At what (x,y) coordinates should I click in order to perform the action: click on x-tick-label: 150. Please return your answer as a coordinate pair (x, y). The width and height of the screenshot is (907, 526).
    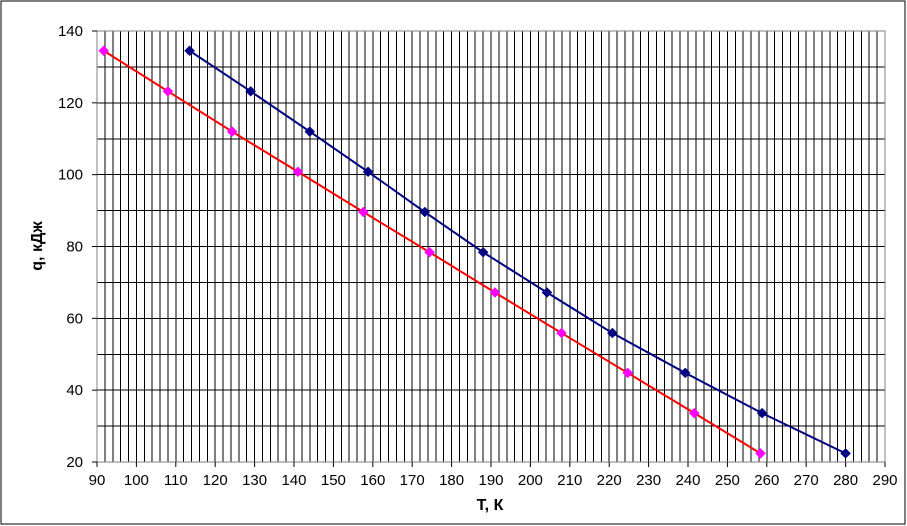
    Looking at the image, I should click on (333, 480).